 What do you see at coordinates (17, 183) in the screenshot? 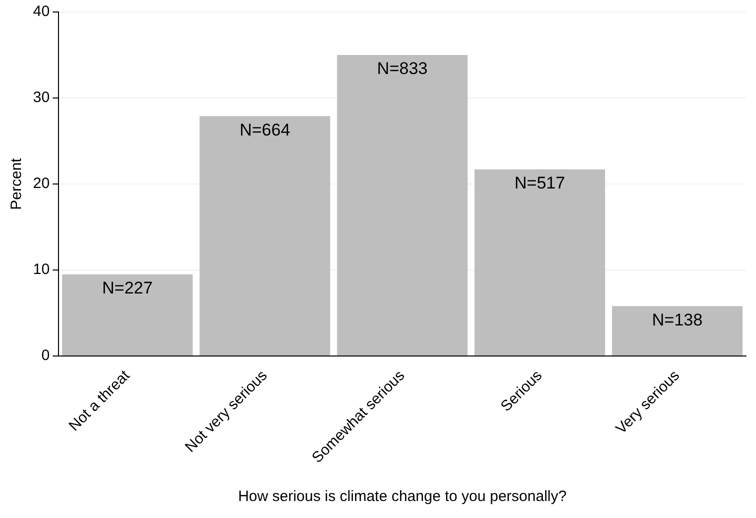
I see `y-axis-title: Percent` at bounding box center [17, 183].